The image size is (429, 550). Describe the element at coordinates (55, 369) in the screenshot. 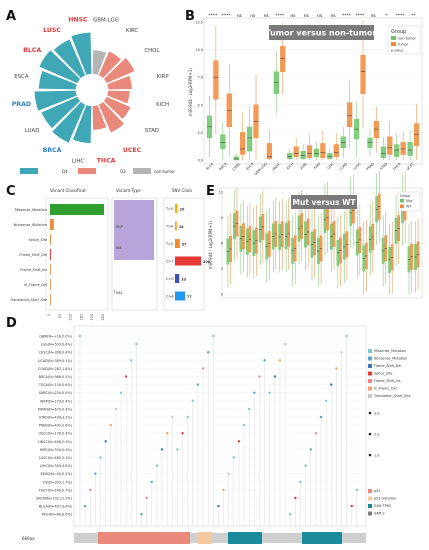

I see `cohort-label-coad-n-282-1-8: COAD(N=282,1.8%)` at that location.